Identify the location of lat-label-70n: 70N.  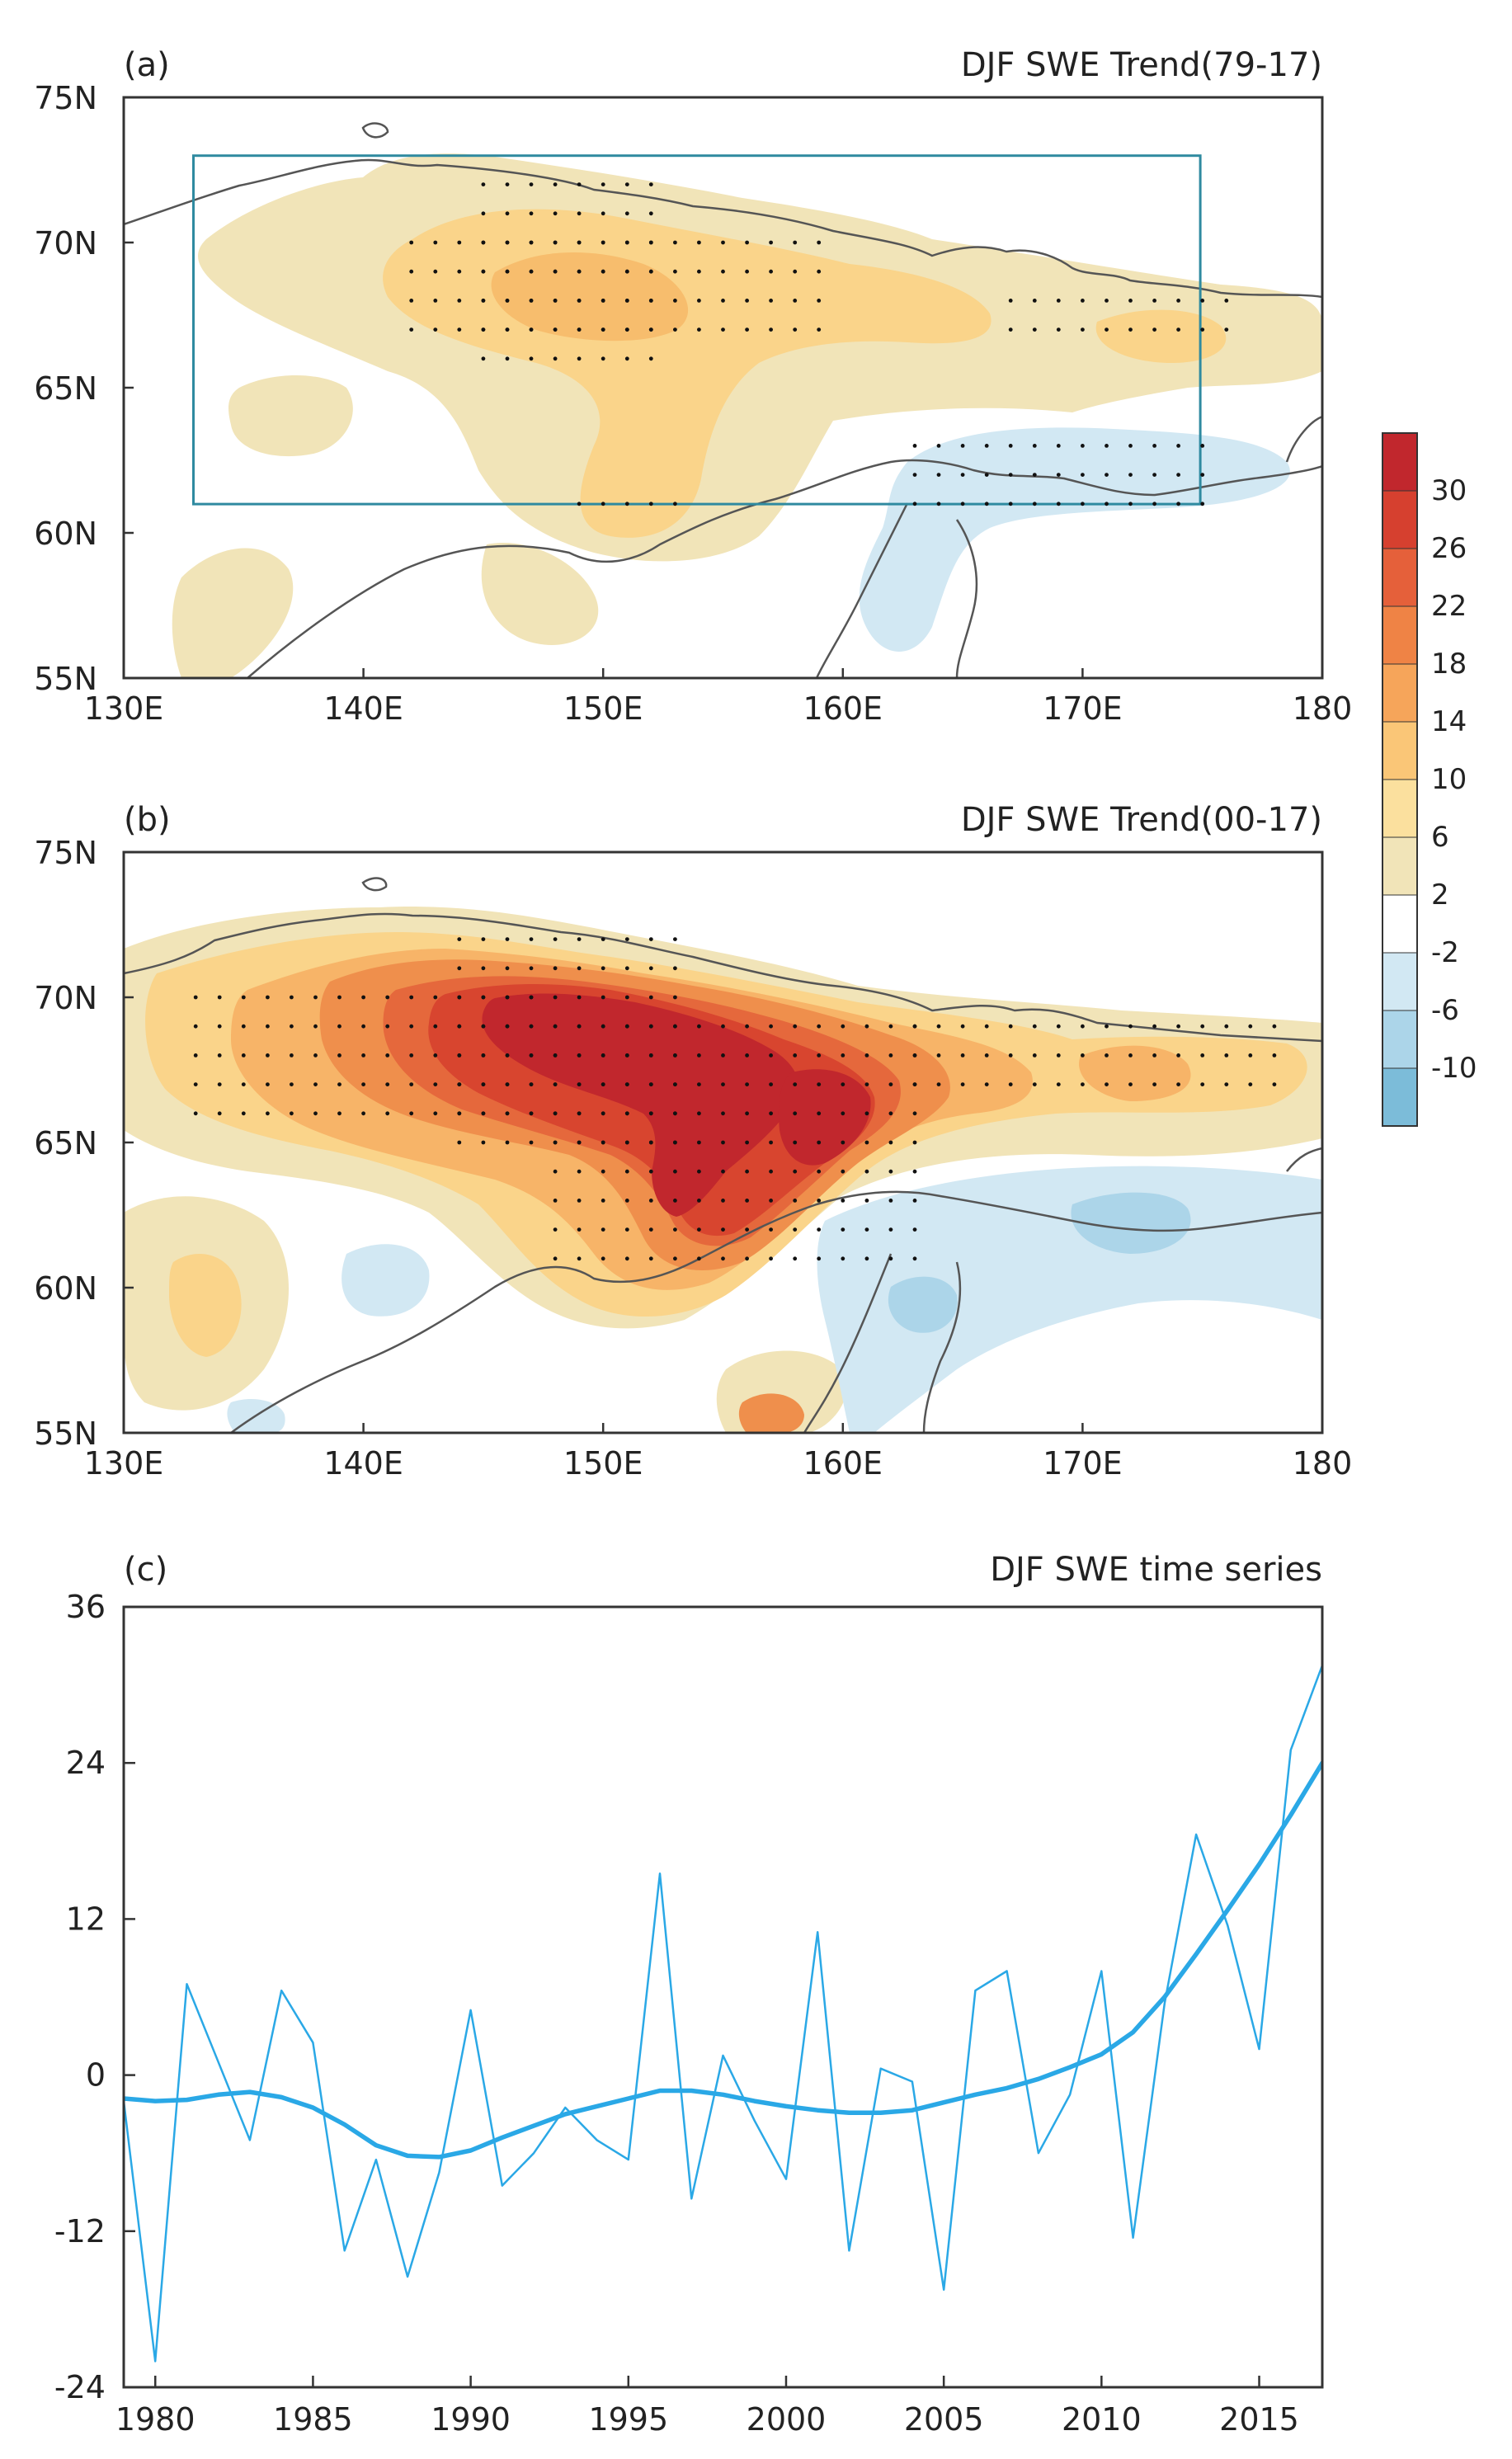
(65, 998).